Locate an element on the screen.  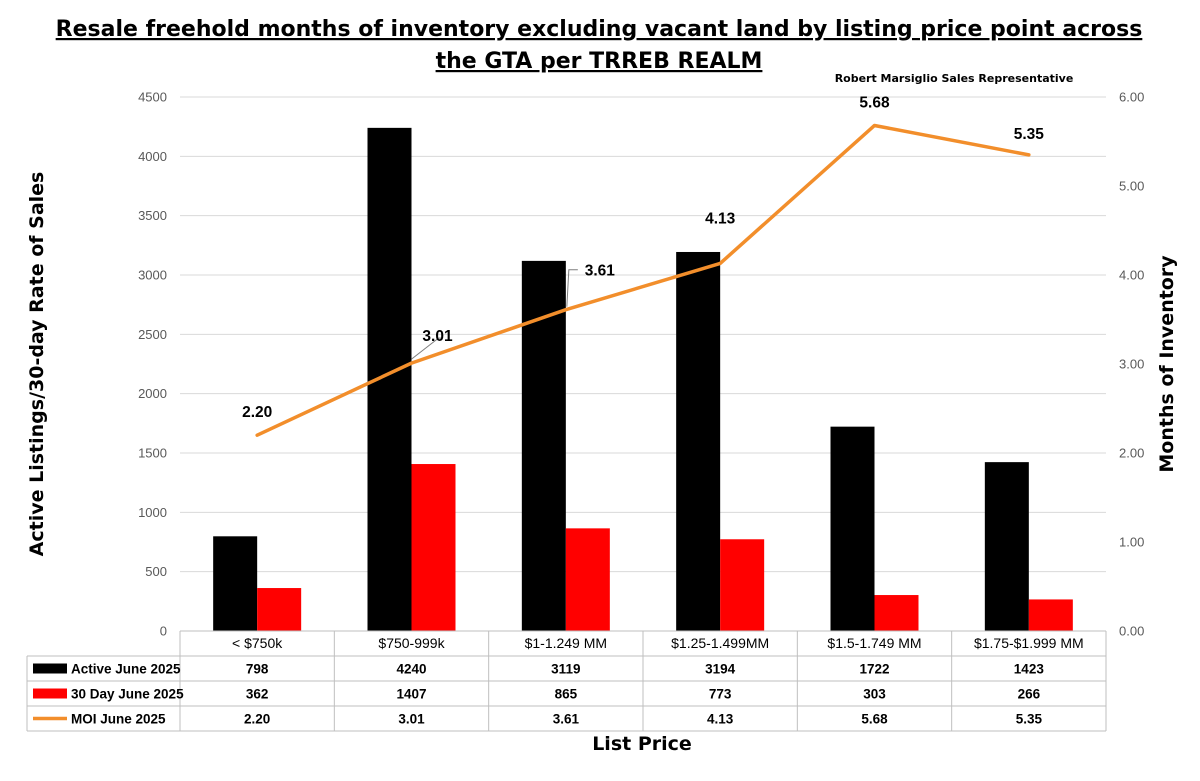
y-tick-label: 1500 is located at coordinates (152, 453).